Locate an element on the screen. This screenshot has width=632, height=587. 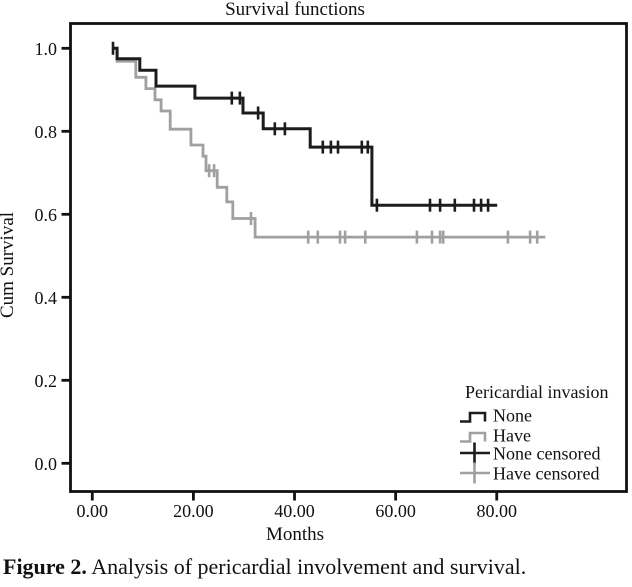
legend-title: Pericardial invasion is located at coordinates (536, 392).